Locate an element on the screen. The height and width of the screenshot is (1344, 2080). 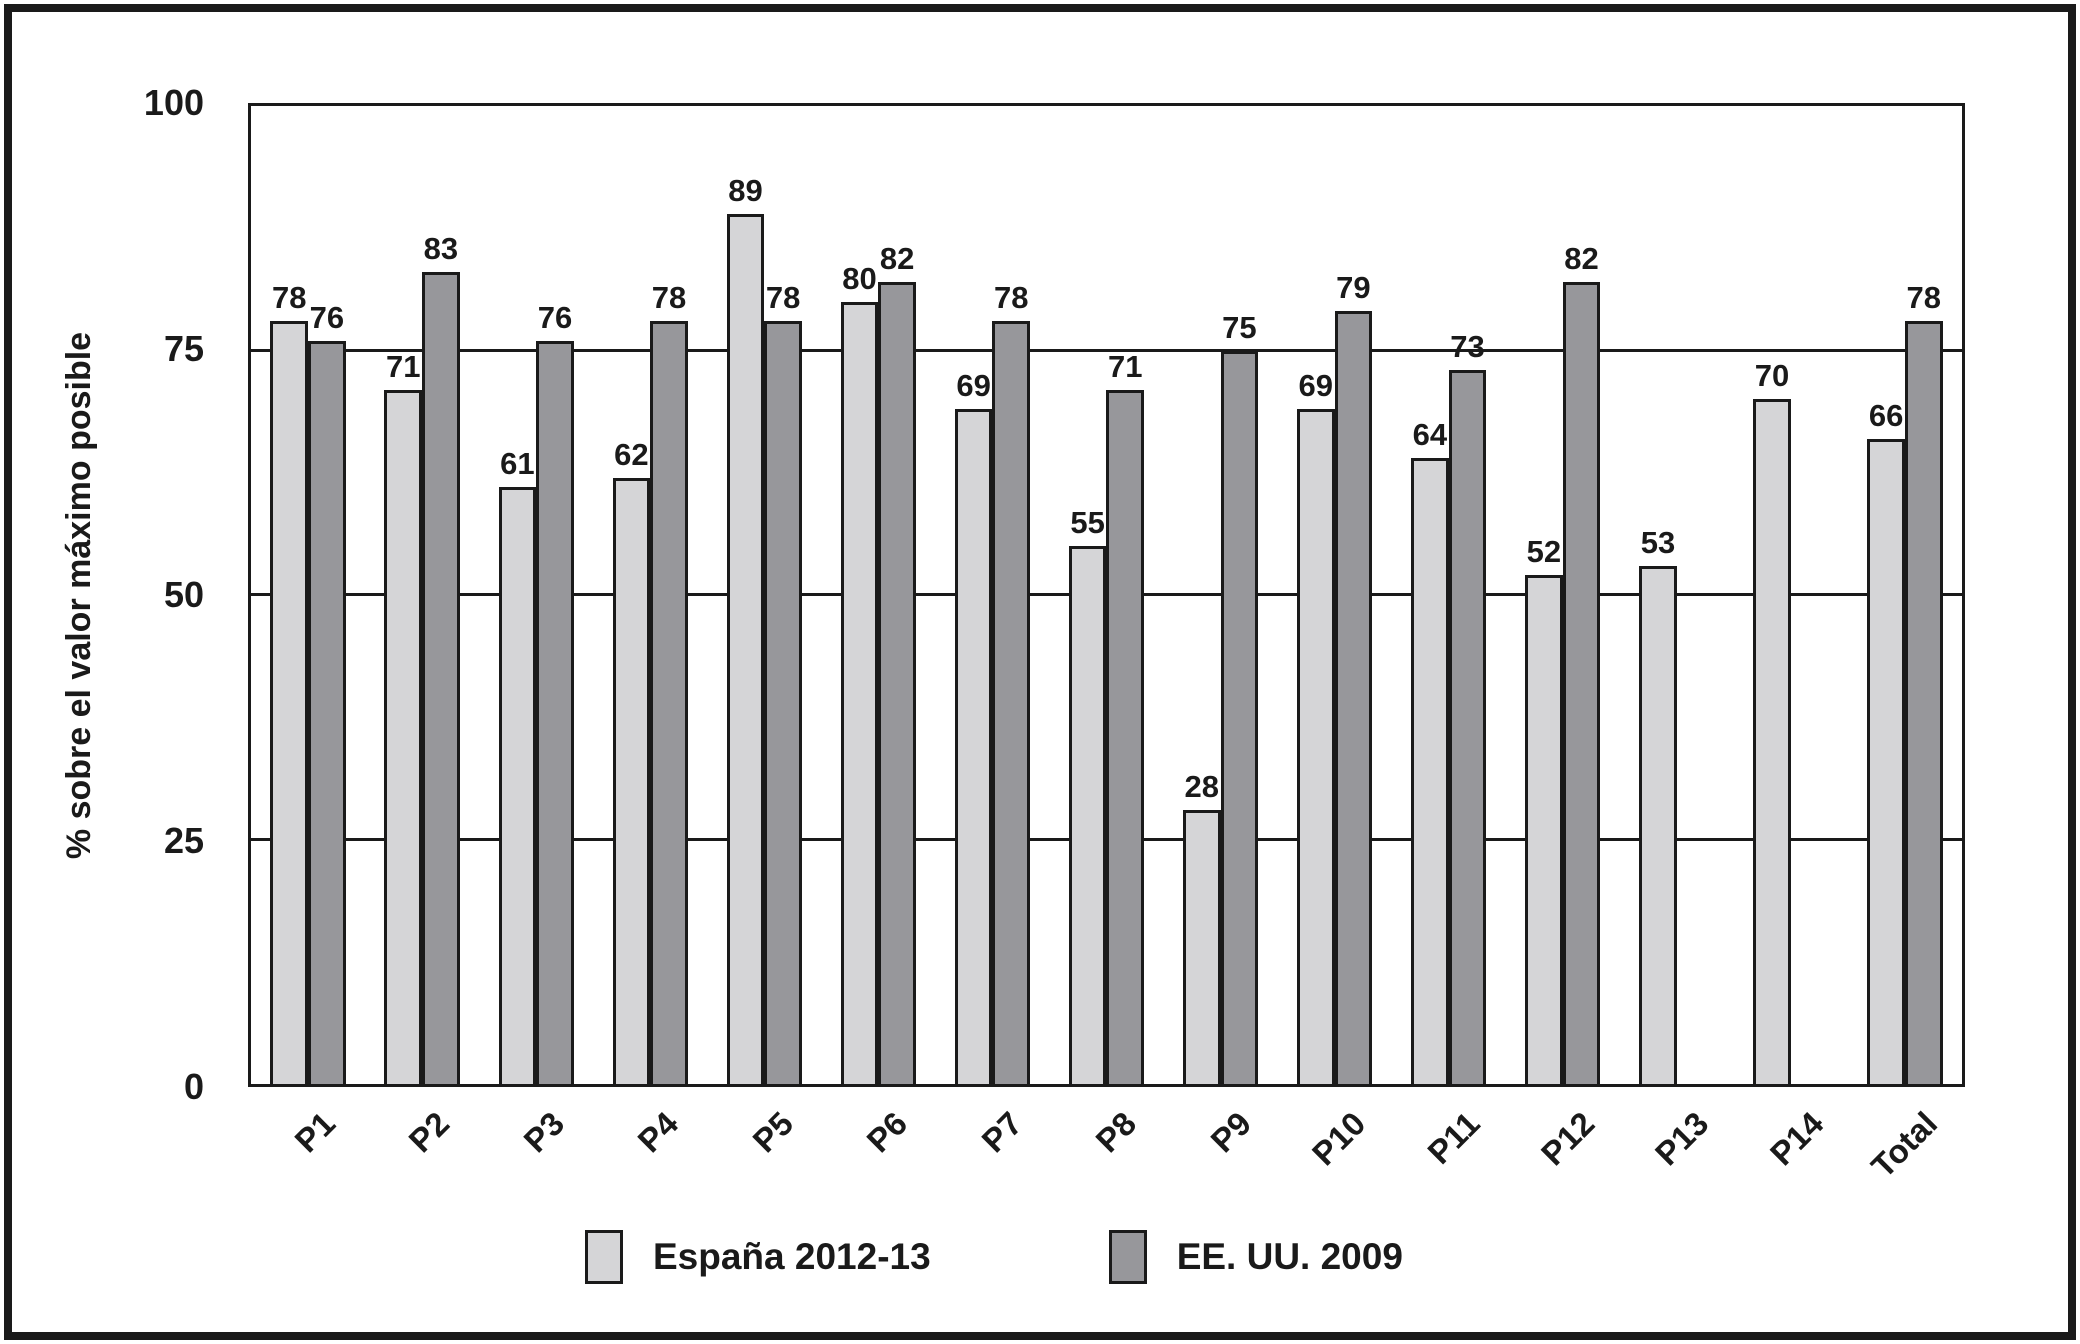
y-tick-100: 100 is located at coordinates (173, 102).